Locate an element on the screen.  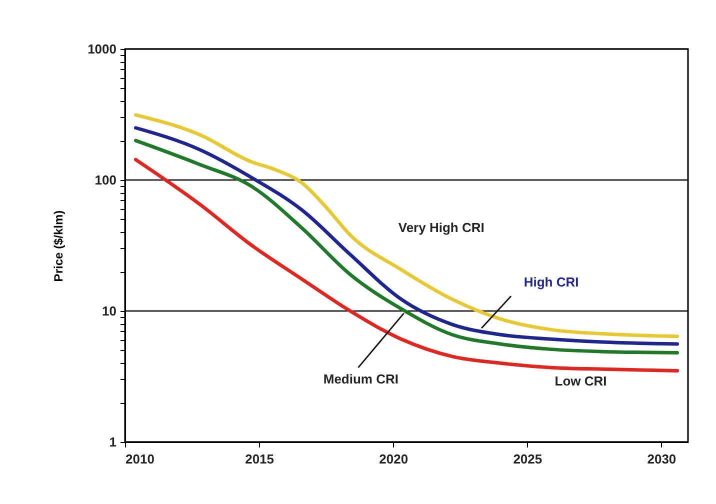
y-tick-label: 100 is located at coordinates (105, 180).